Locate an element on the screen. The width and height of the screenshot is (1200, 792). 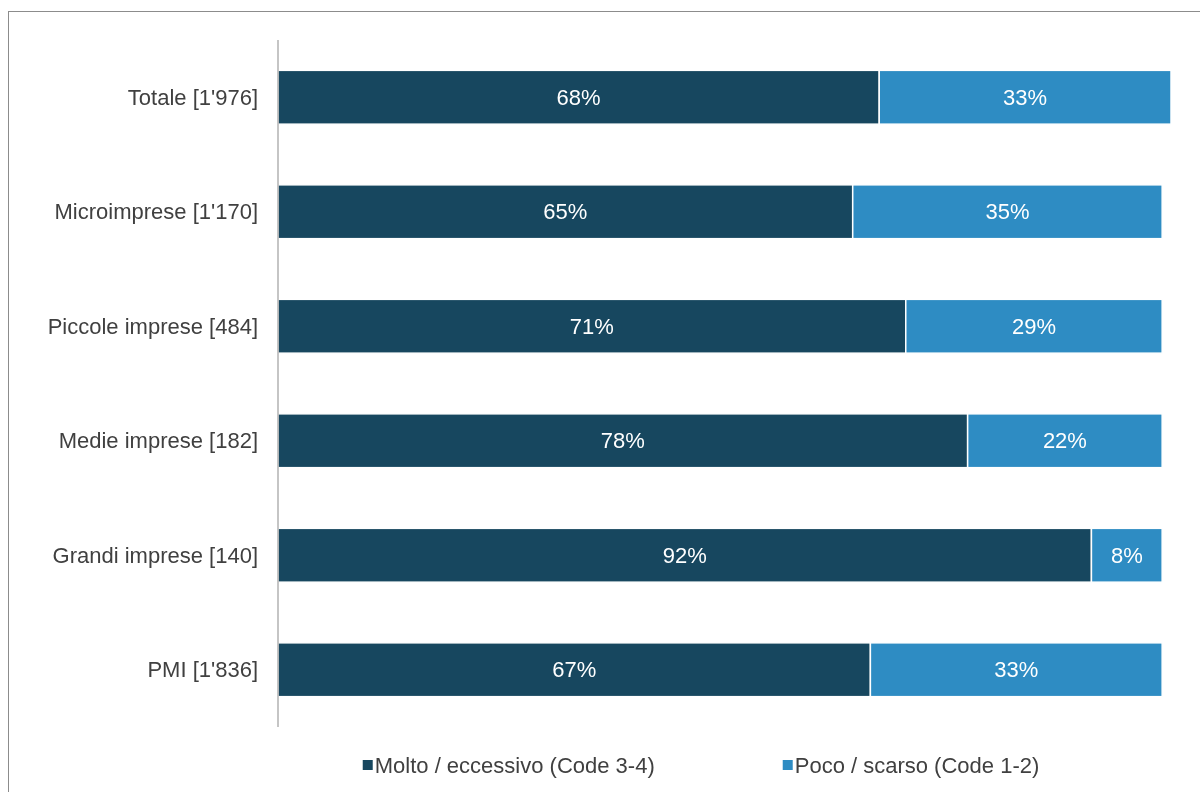
data-label: 67% is located at coordinates (574, 670).